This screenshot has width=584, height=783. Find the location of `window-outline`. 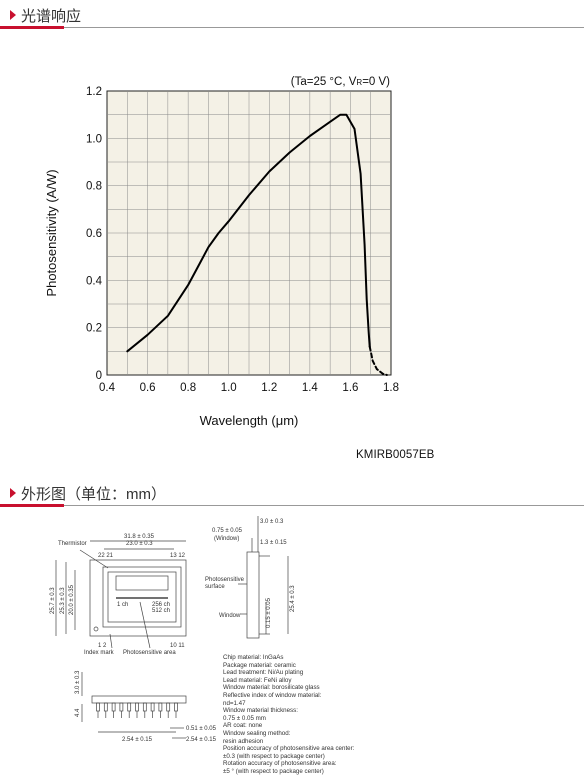

window-outline is located at coordinates (142, 597).